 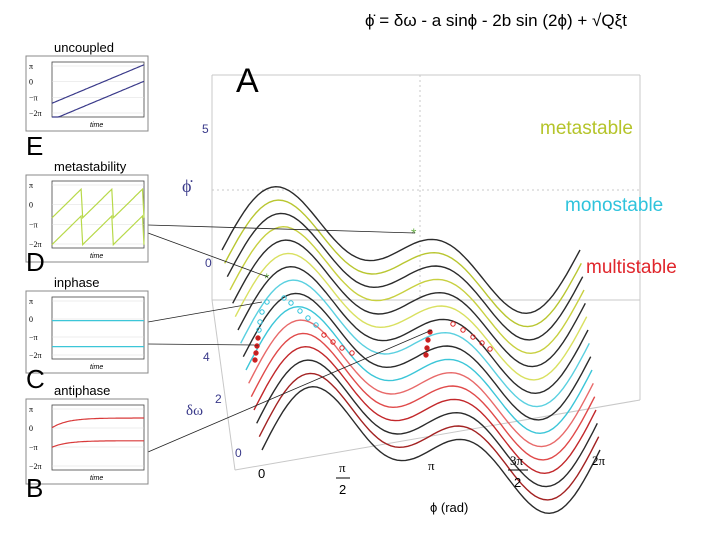 What do you see at coordinates (205, 129) in the screenshot?
I see `phidot-tick-5: 5` at bounding box center [205, 129].